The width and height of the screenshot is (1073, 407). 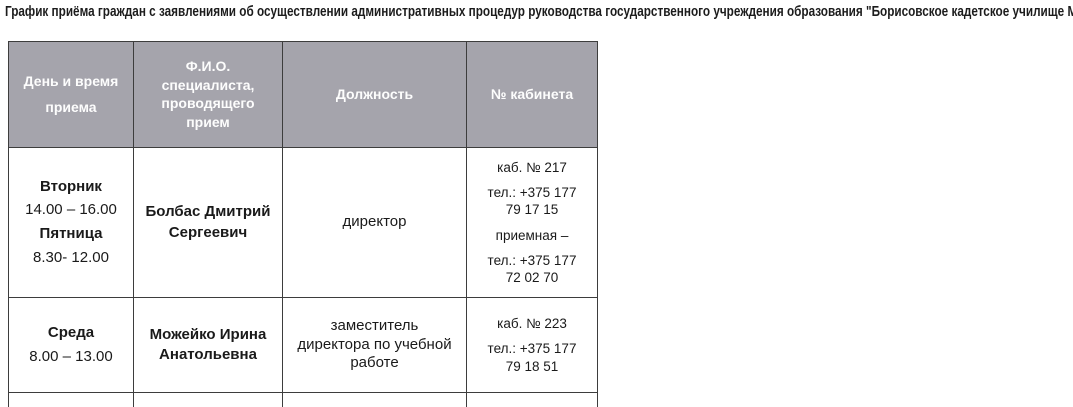 What do you see at coordinates (374, 399) in the screenshot?
I see `cell-position` at bounding box center [374, 399].